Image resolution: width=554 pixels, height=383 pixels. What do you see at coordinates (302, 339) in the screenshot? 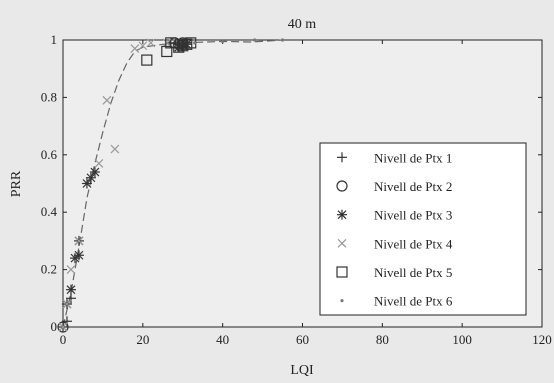
I see `x-tick-label: 60` at bounding box center [302, 339].